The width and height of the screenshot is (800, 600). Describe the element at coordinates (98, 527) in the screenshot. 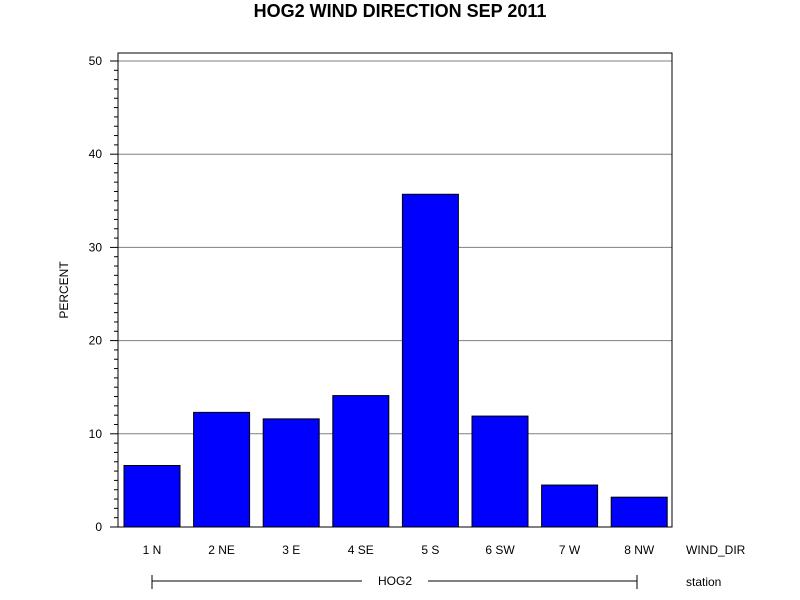

I see `y-tick-label: 0` at that location.